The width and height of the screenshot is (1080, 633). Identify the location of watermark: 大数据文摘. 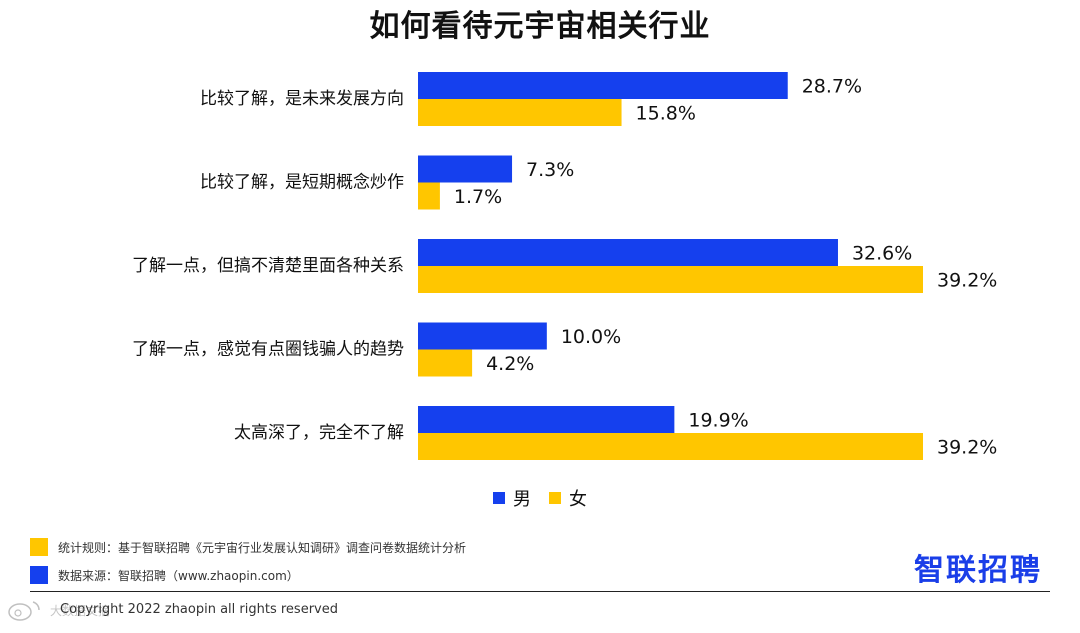
(66, 610).